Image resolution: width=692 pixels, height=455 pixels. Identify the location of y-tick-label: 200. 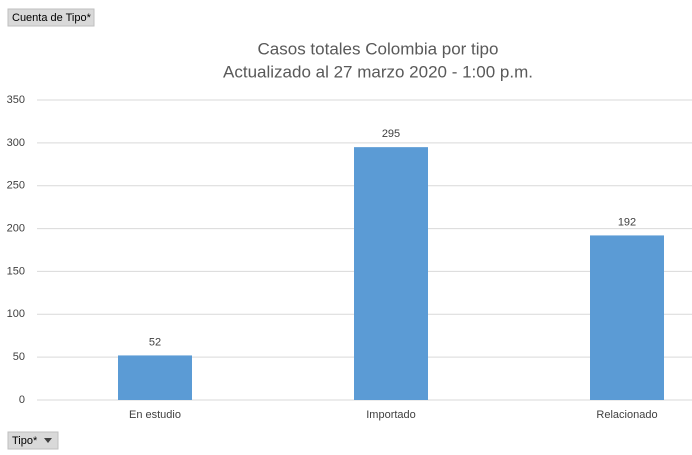
(16, 228).